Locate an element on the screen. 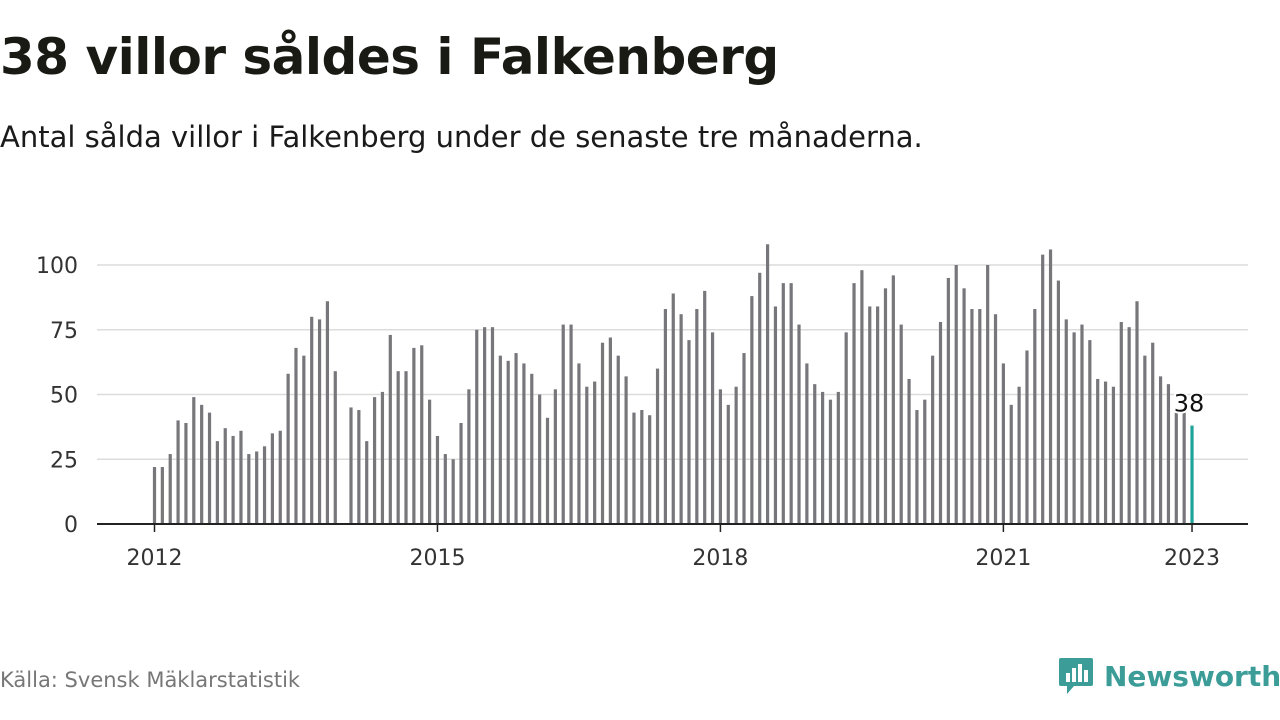 This screenshot has width=1280, height=720. x-tick-label: 2018 is located at coordinates (720, 558).